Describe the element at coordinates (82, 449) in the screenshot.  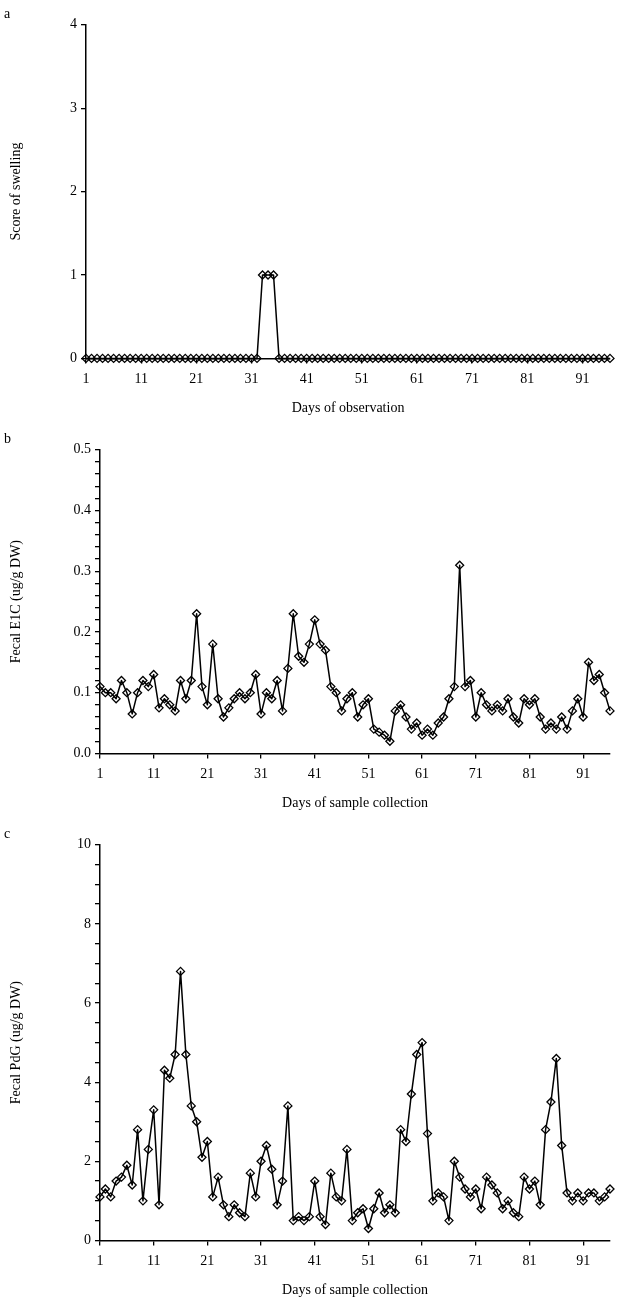
I see `y-tick-label: 0.5` at that location.